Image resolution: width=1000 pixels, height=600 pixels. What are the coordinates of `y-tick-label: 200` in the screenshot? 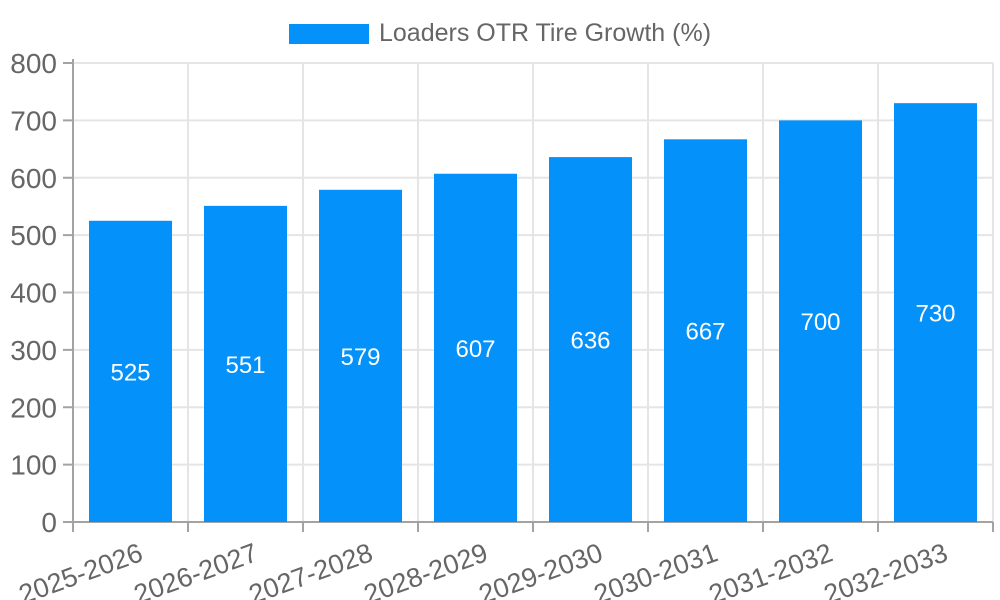 It's located at (33, 407).